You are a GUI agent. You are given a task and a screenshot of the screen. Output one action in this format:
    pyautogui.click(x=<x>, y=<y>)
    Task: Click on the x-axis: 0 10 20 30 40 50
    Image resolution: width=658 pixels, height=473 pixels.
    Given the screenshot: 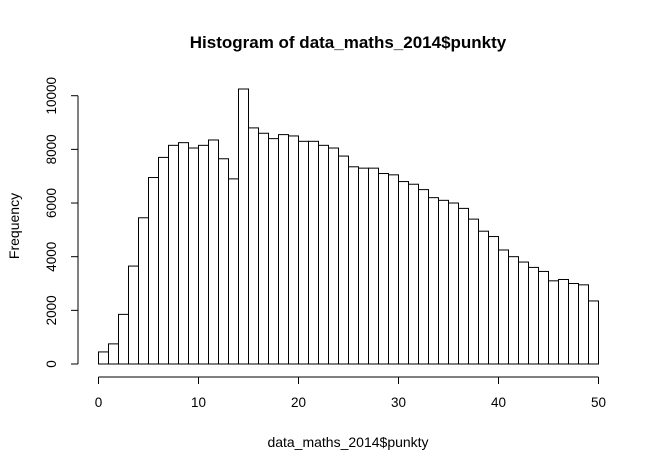 What is the action you would take?
    pyautogui.click(x=350, y=393)
    